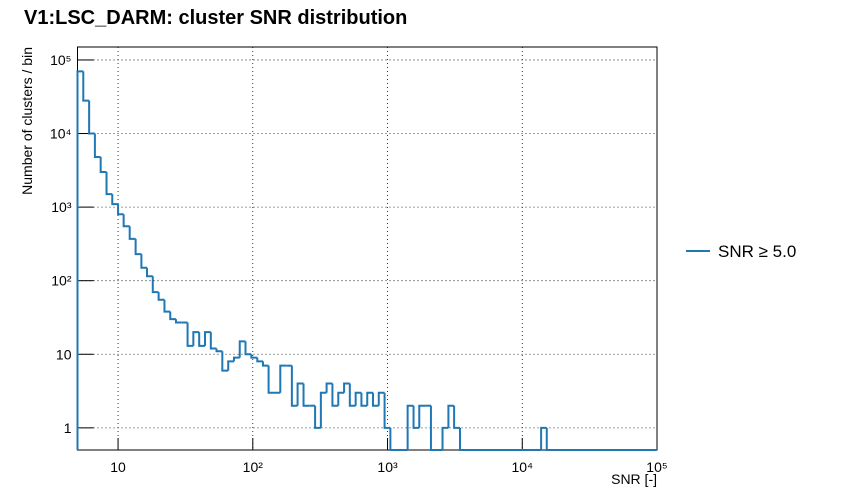  What do you see at coordinates (522, 467) in the screenshot?
I see `x-tick-label: 10⁴` at bounding box center [522, 467].